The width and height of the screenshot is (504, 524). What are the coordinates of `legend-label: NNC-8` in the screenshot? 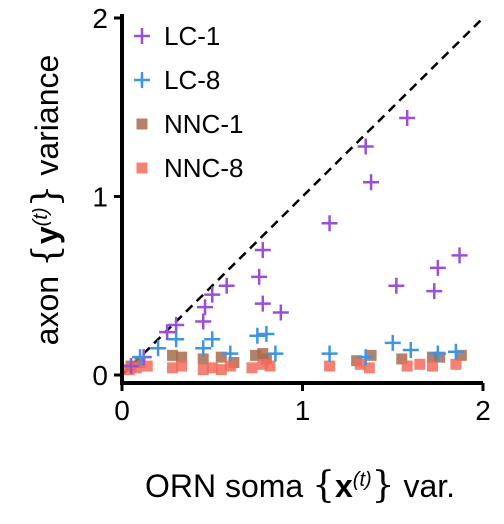 It's located at (203, 168).